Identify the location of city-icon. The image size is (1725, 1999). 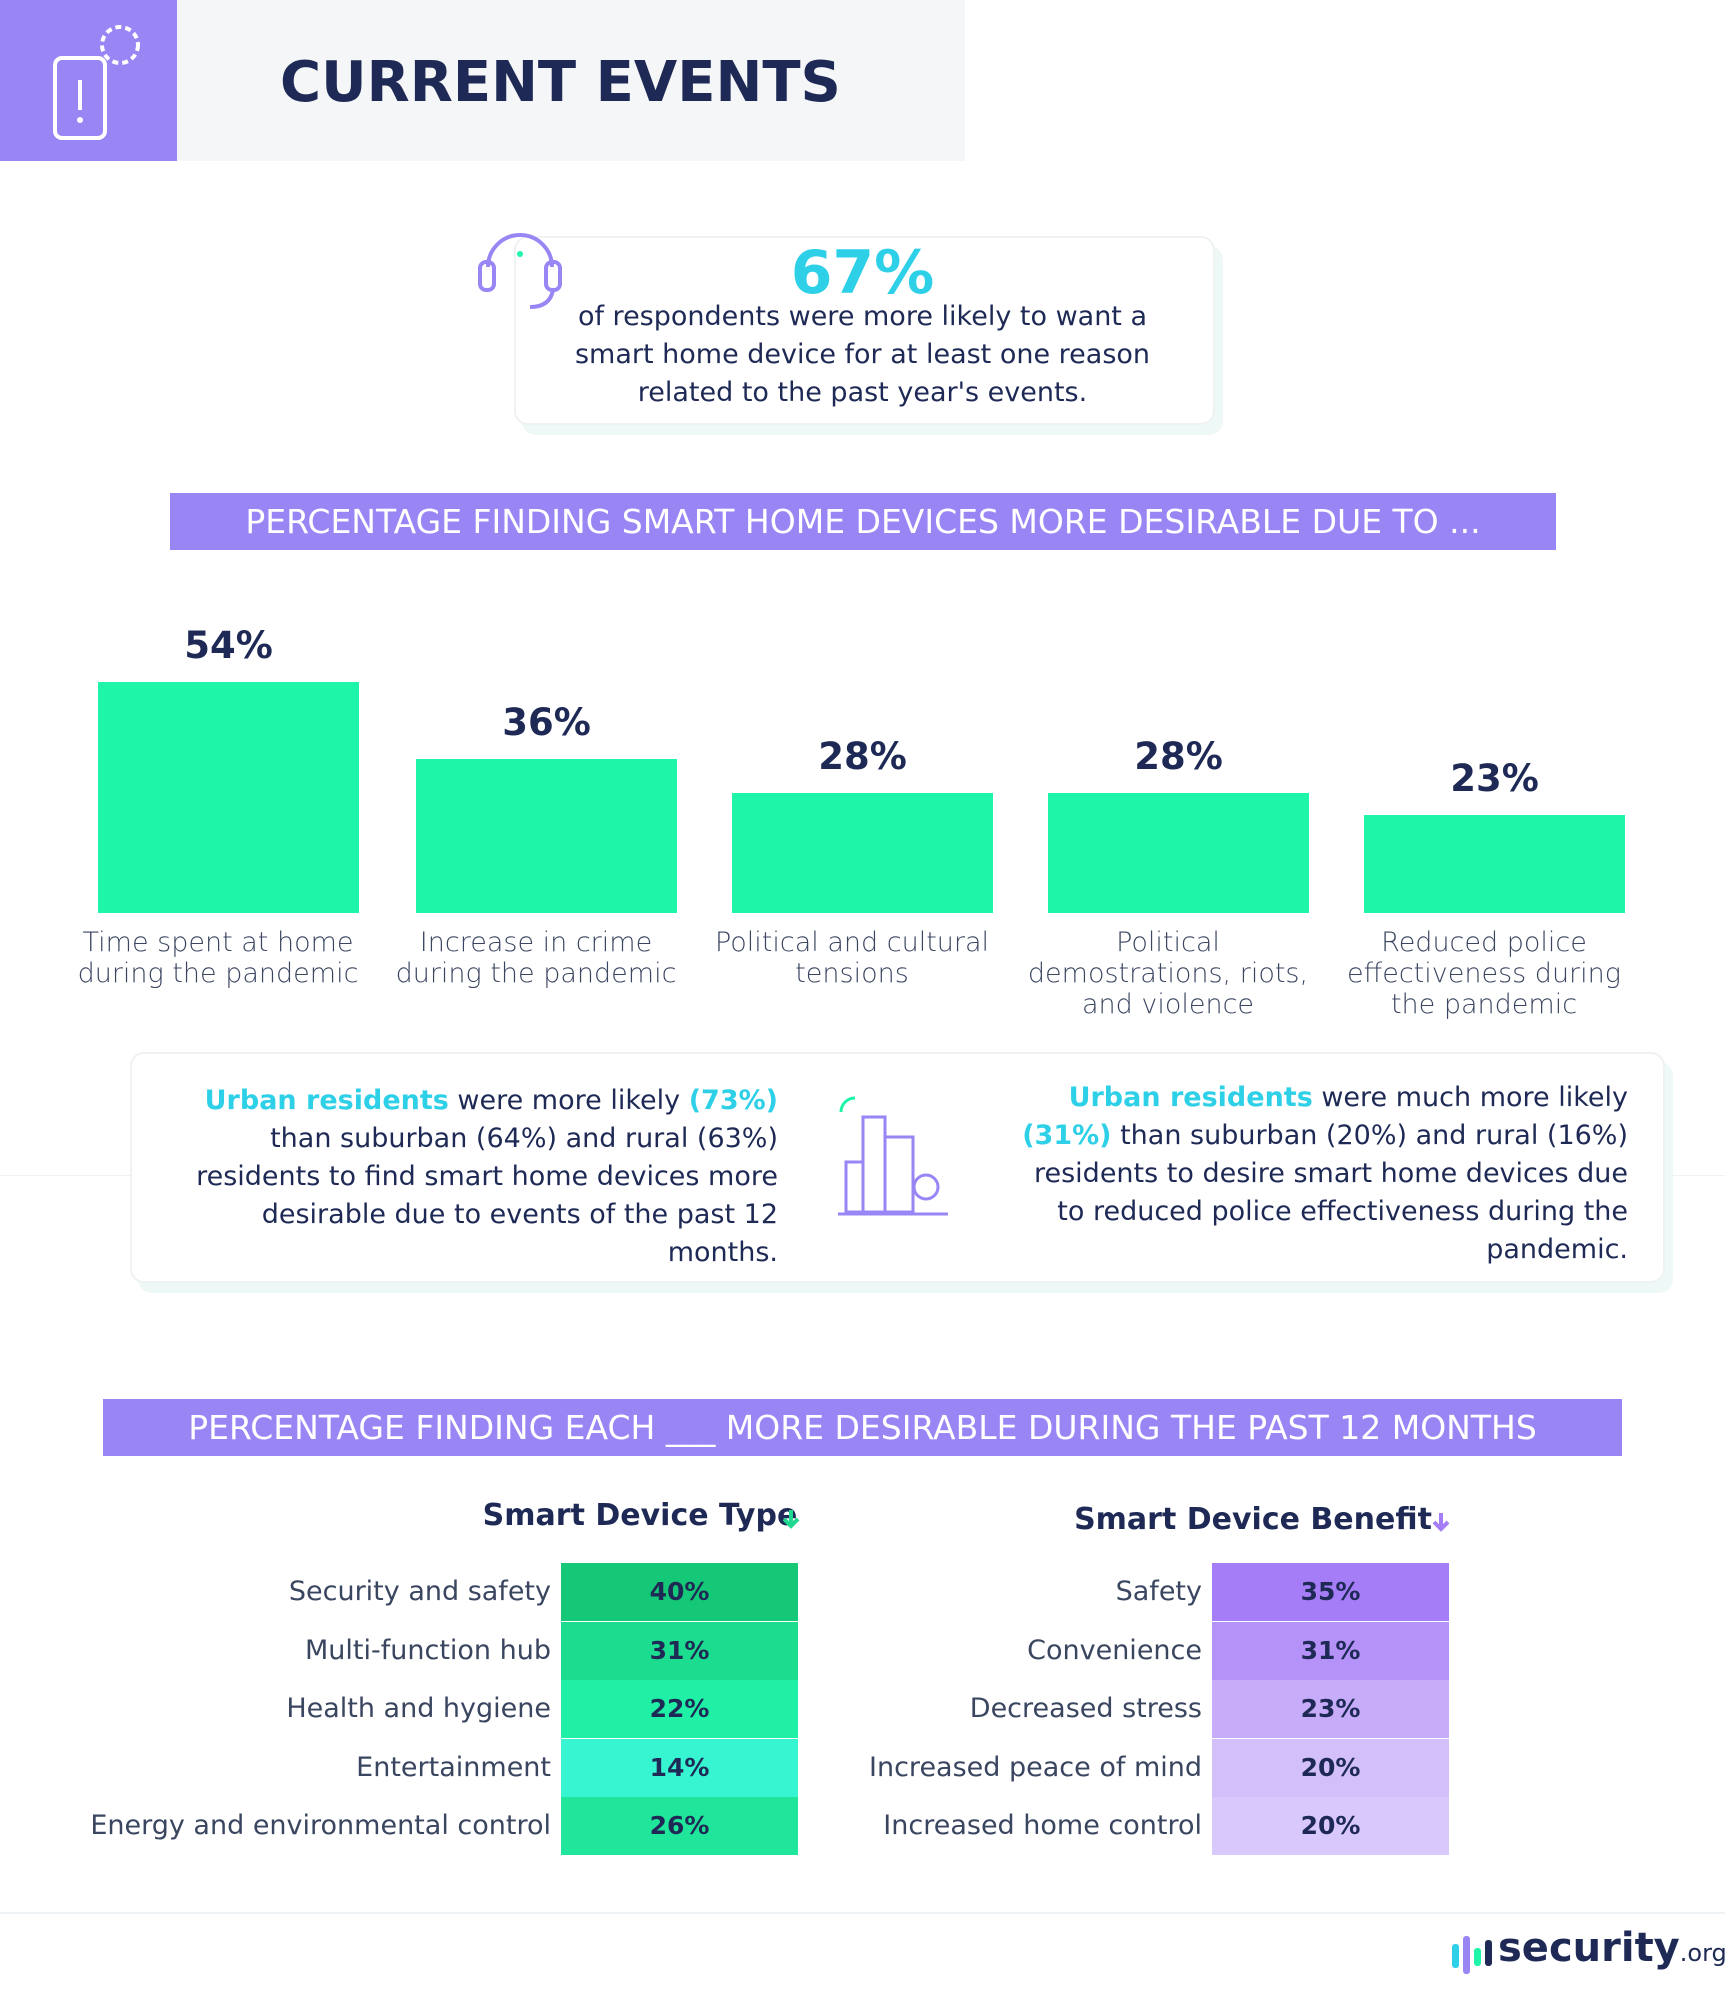
(893, 1156).